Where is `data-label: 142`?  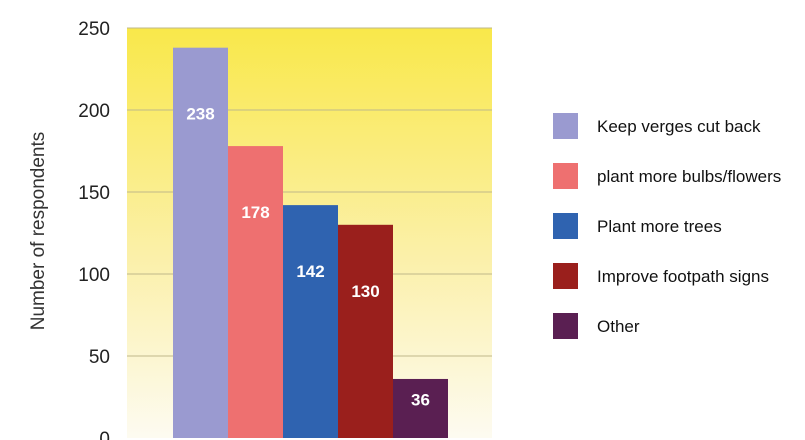
data-label: 142 is located at coordinates (310, 271).